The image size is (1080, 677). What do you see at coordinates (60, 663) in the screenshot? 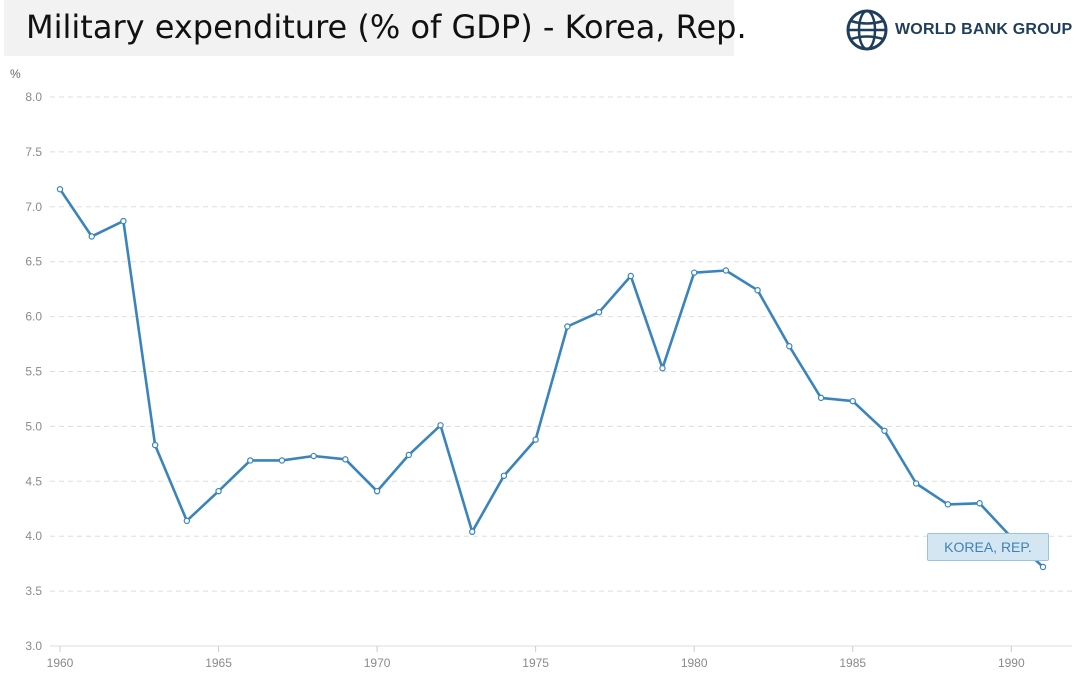
I see `x-tick-label: 1960` at bounding box center [60, 663].